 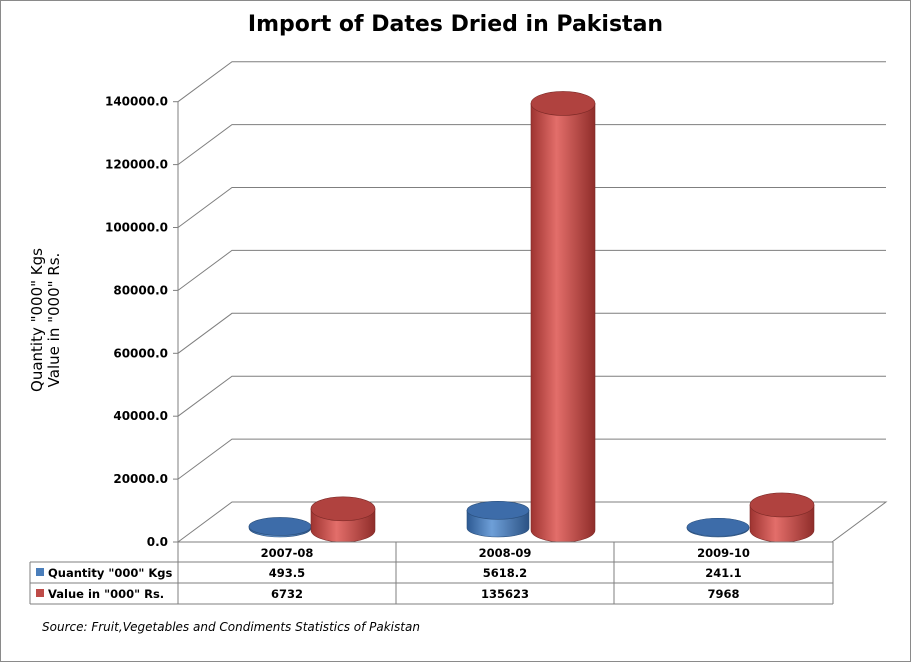 I want to click on legend-label: Value in "000" Rs., so click(x=106, y=594).